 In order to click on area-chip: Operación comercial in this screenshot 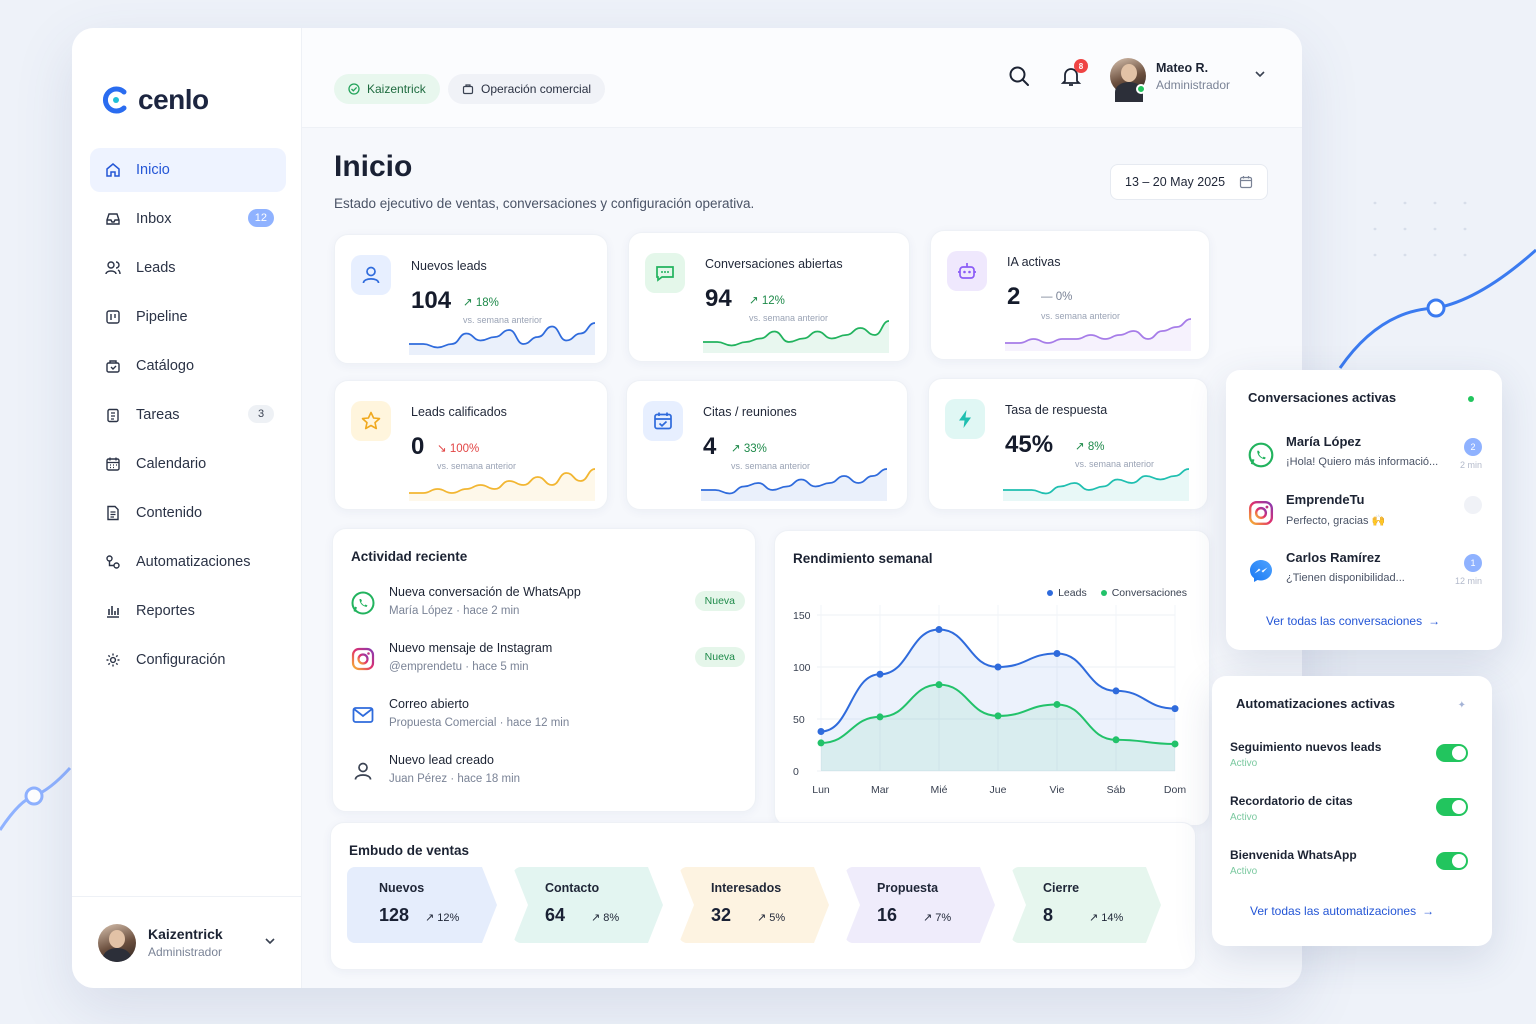, I will do `click(527, 89)`.